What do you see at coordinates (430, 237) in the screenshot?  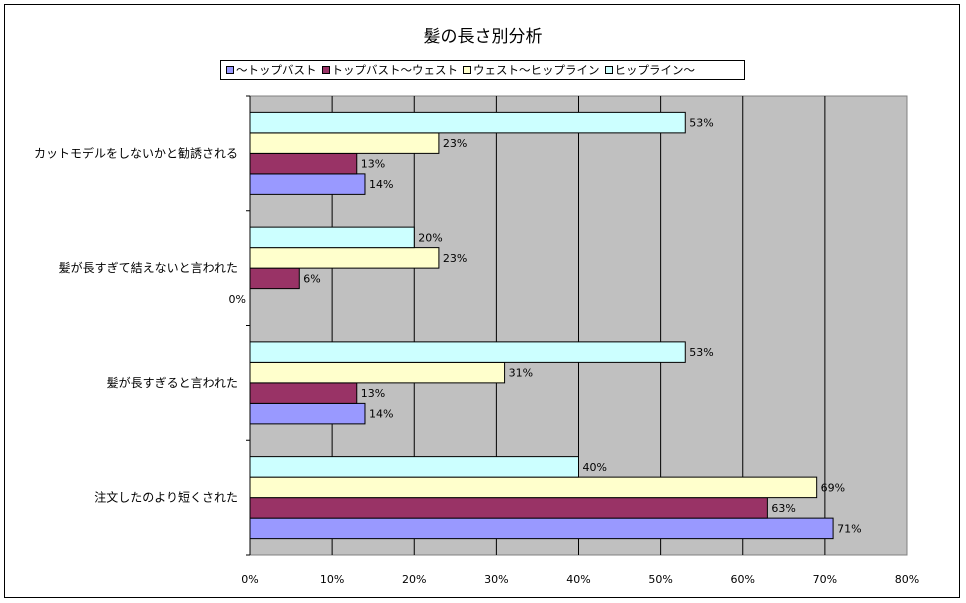 I see `data-label: 20%` at bounding box center [430, 237].